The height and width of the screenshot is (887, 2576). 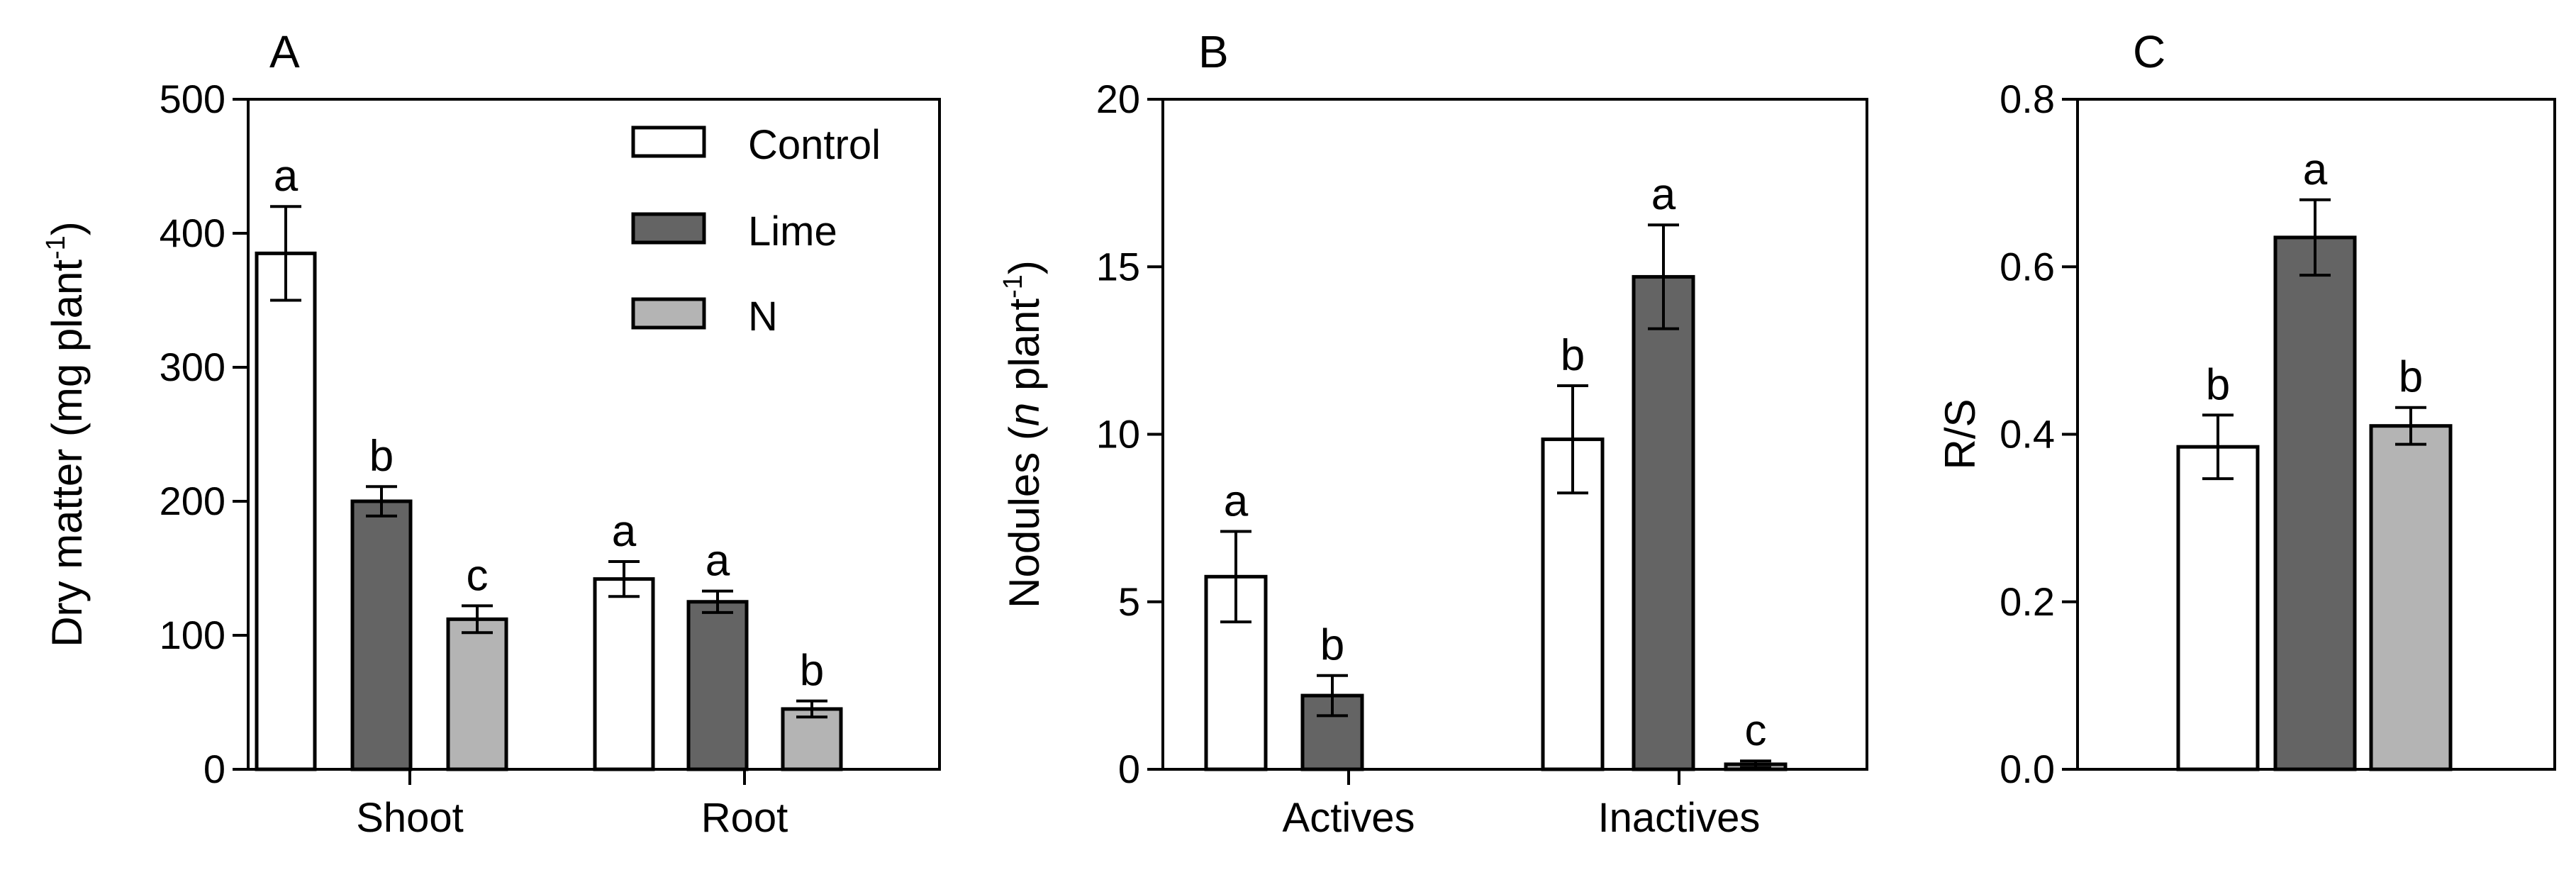 I want to click on x-category-label: Shoot, so click(x=410, y=818).